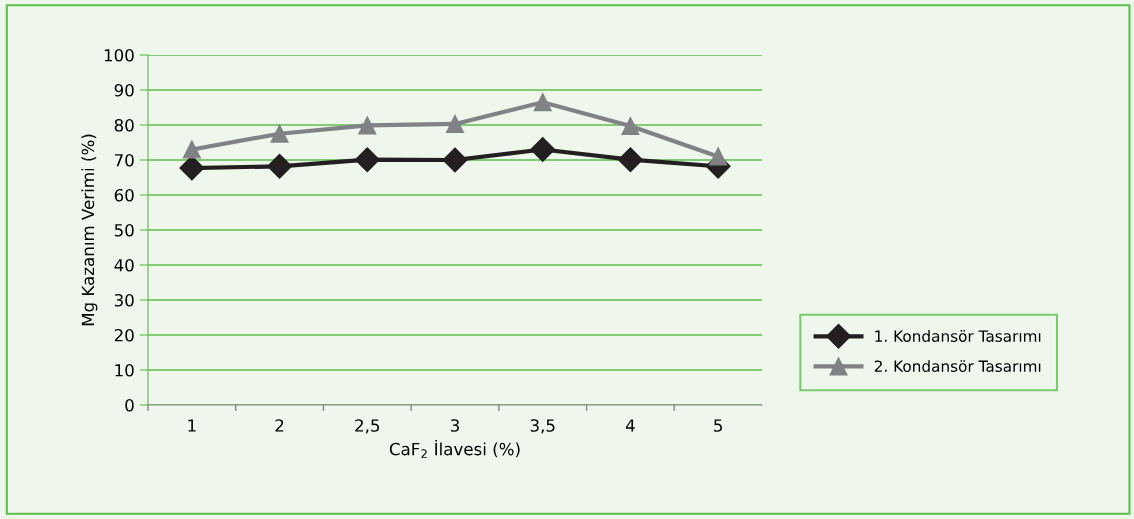 The width and height of the screenshot is (1134, 519). What do you see at coordinates (124, 90) in the screenshot?
I see `y-tick-label: 90` at bounding box center [124, 90].